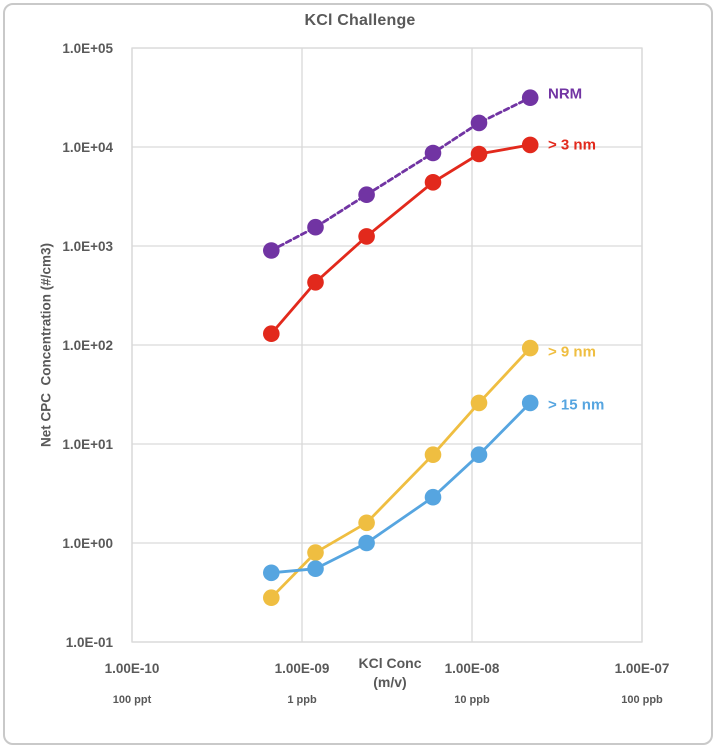 The width and height of the screenshot is (720, 752). Describe the element at coordinates (87, 48) in the screenshot. I see `y-tick-label: 1.0E+05` at that location.